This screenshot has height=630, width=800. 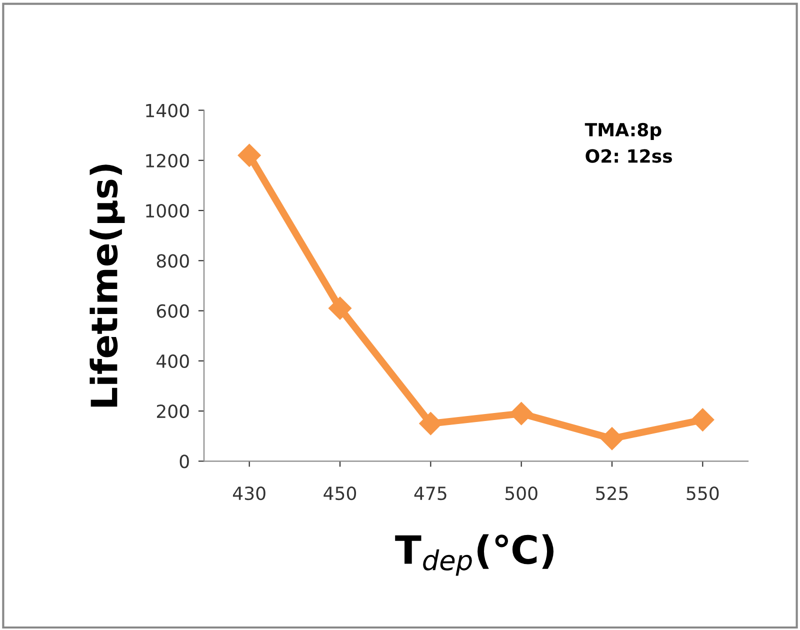 I want to click on x-tick-label: 550, so click(x=702, y=493).